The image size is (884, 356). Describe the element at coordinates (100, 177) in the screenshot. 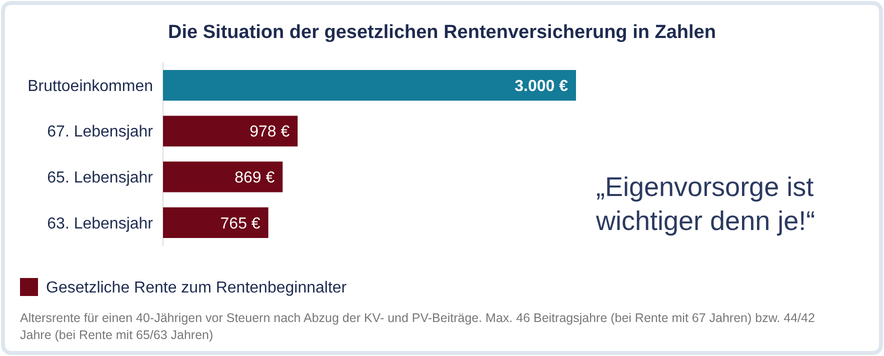

I see `y-tick-label: 65. Lebensjahr` at that location.